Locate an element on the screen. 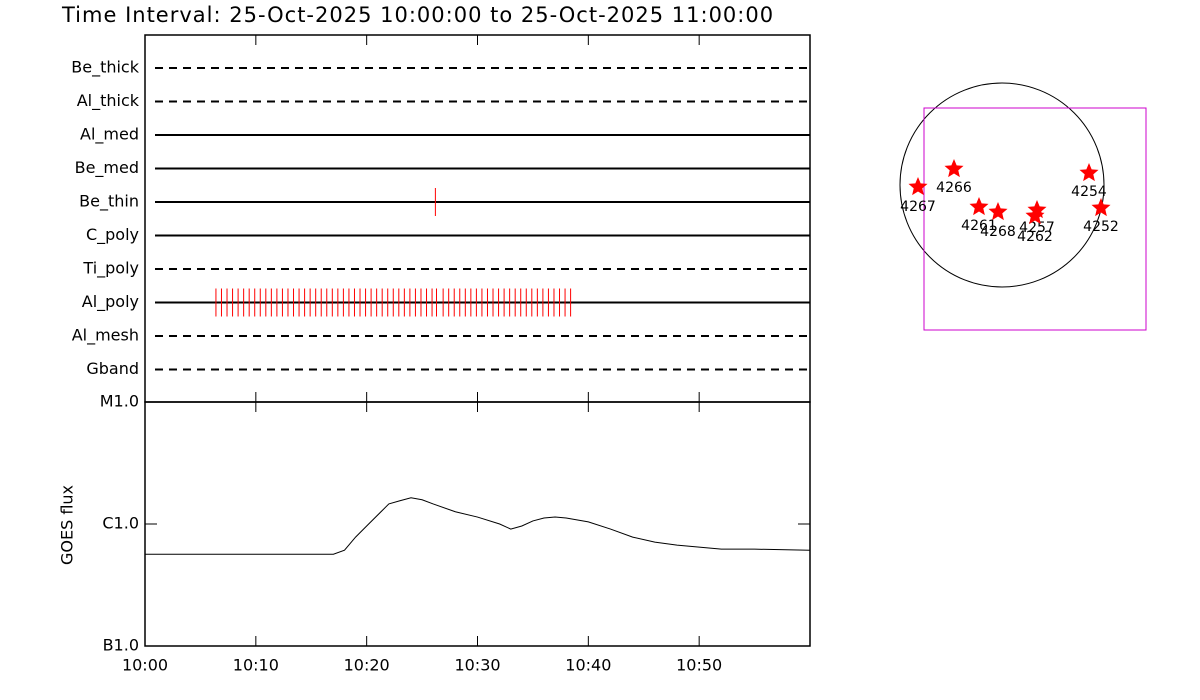  x-tick-label: 10:10 is located at coordinates (256, 665).